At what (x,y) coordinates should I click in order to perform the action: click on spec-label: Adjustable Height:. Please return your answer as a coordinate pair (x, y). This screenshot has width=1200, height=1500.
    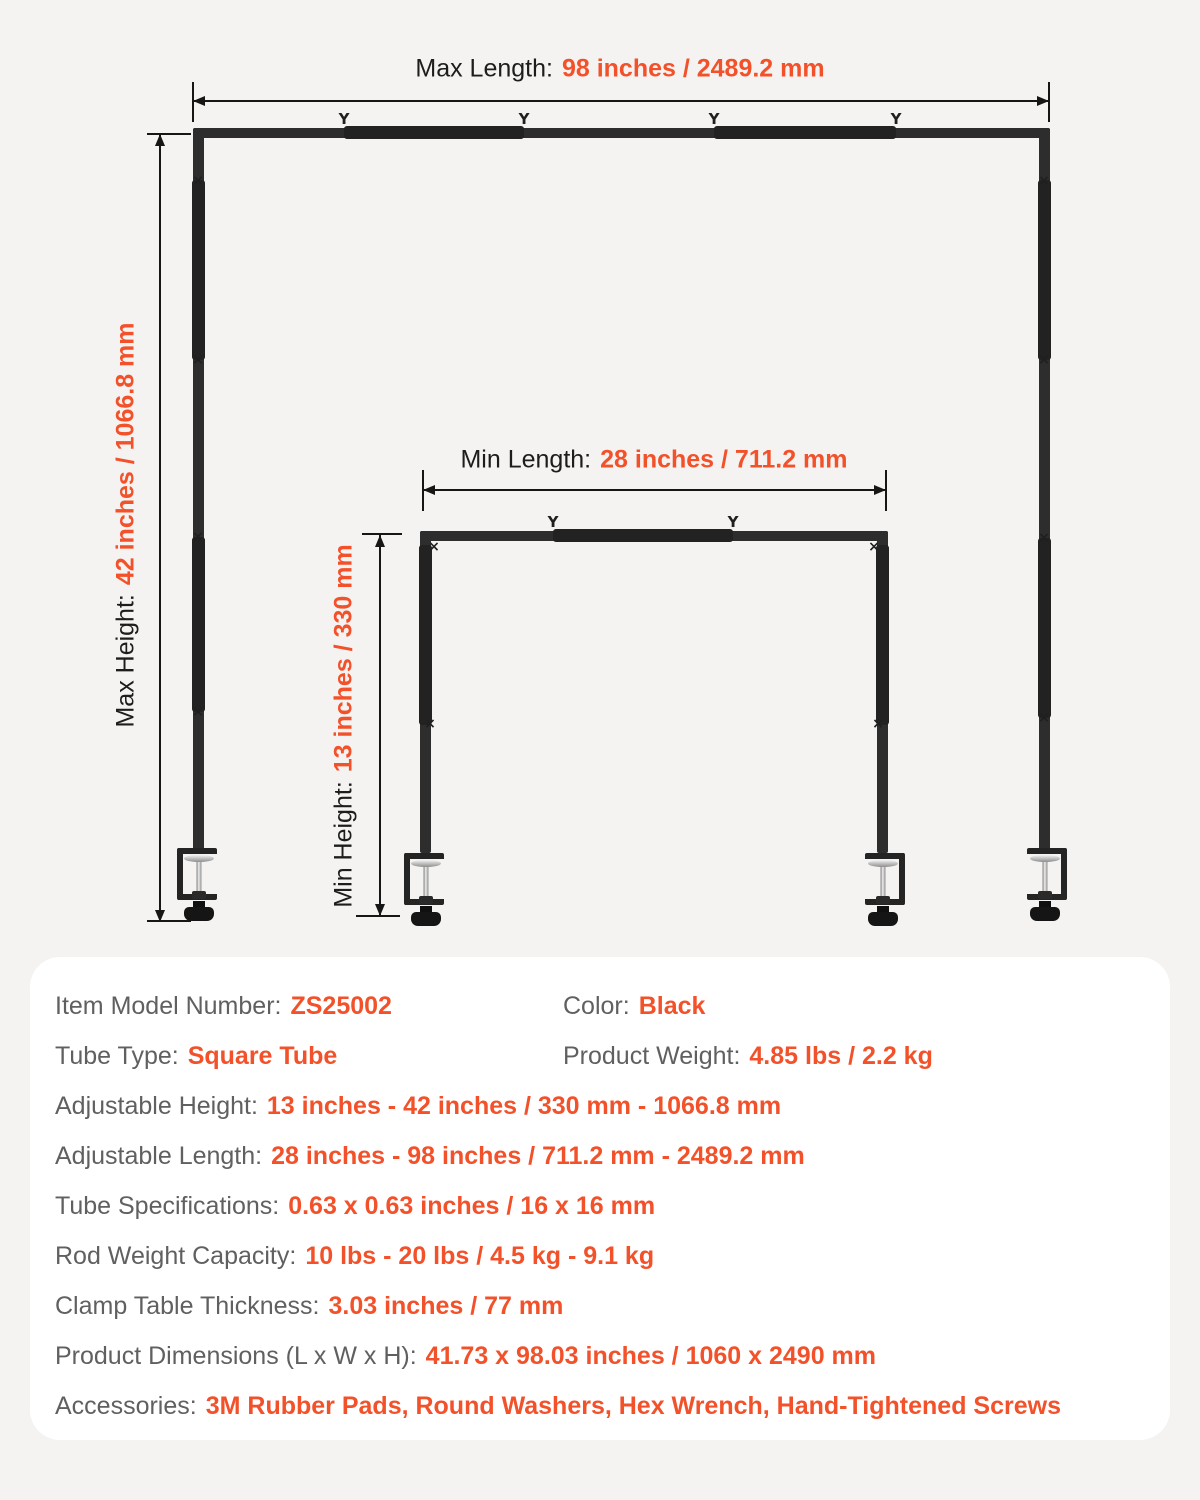
    Looking at the image, I should click on (156, 1105).